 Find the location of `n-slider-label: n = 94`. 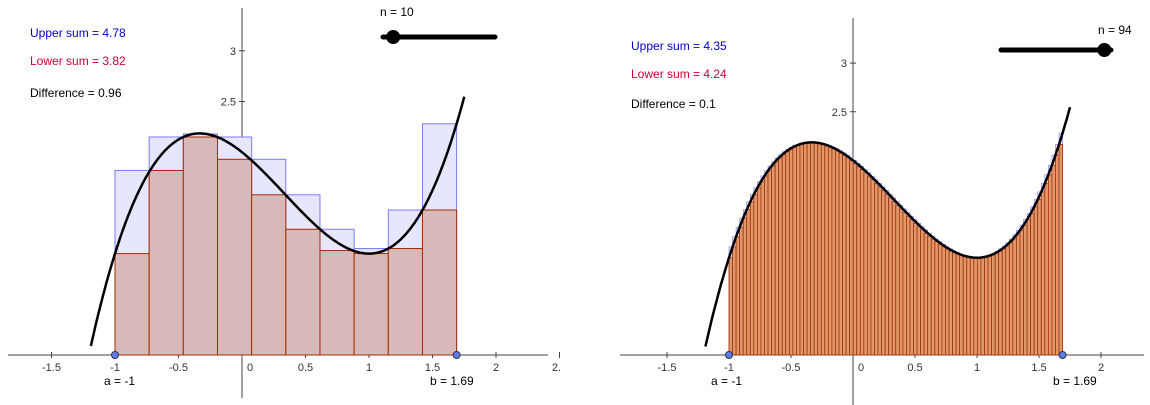

n-slider-label: n = 94 is located at coordinates (1115, 30).